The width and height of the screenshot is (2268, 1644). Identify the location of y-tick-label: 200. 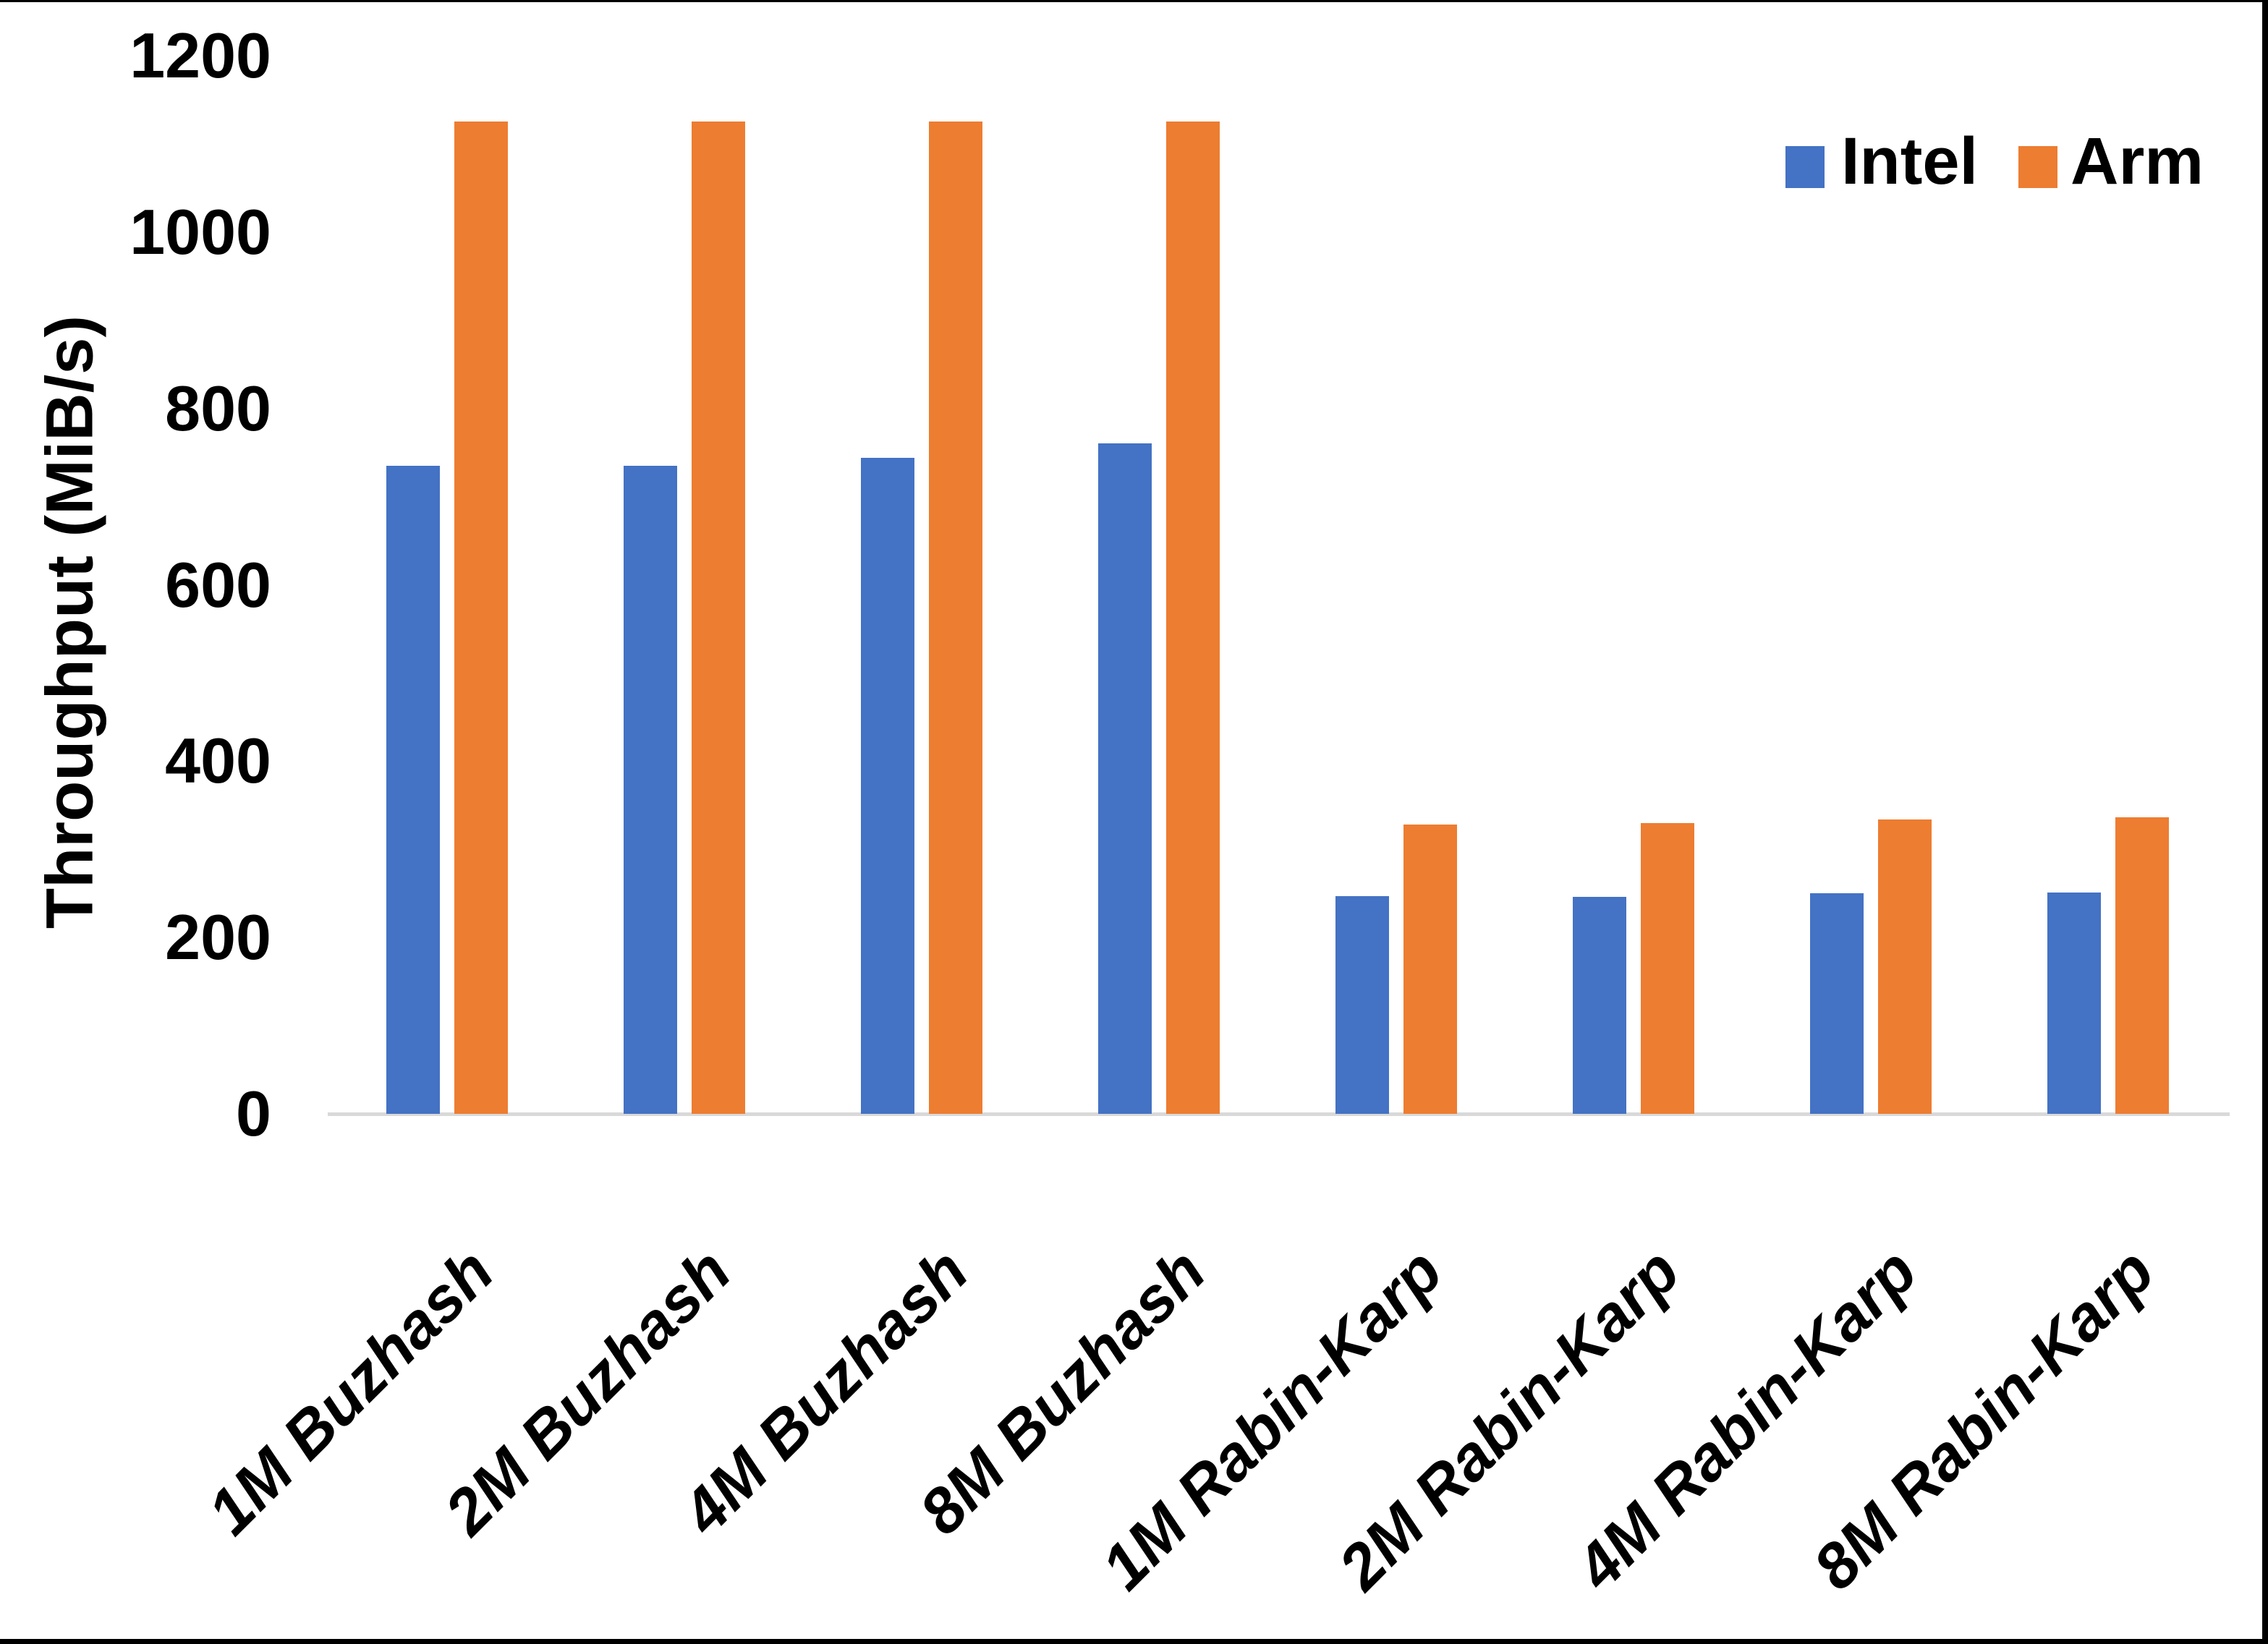
(218, 937).